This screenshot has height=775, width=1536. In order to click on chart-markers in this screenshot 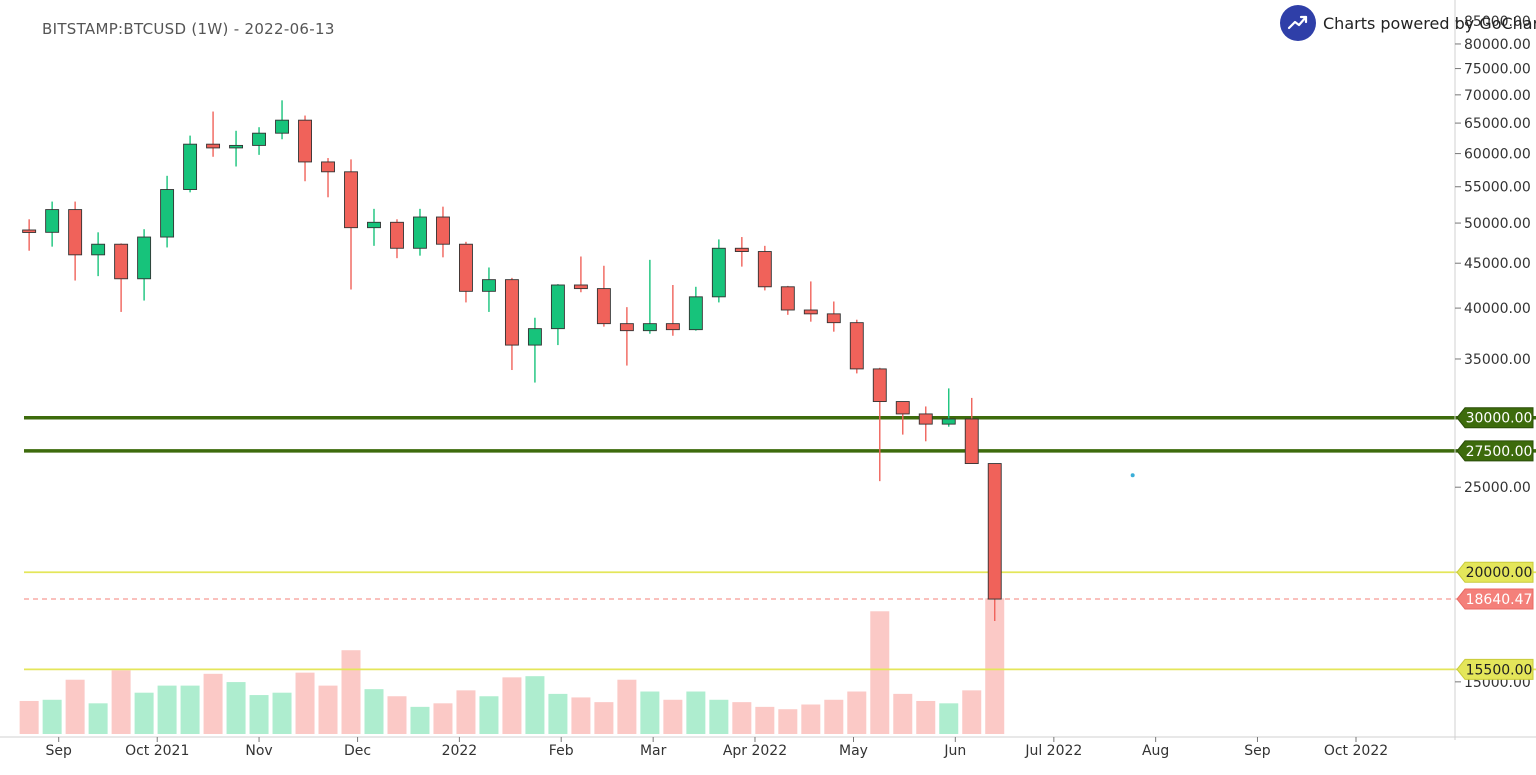, I will do `click(1132, 475)`.